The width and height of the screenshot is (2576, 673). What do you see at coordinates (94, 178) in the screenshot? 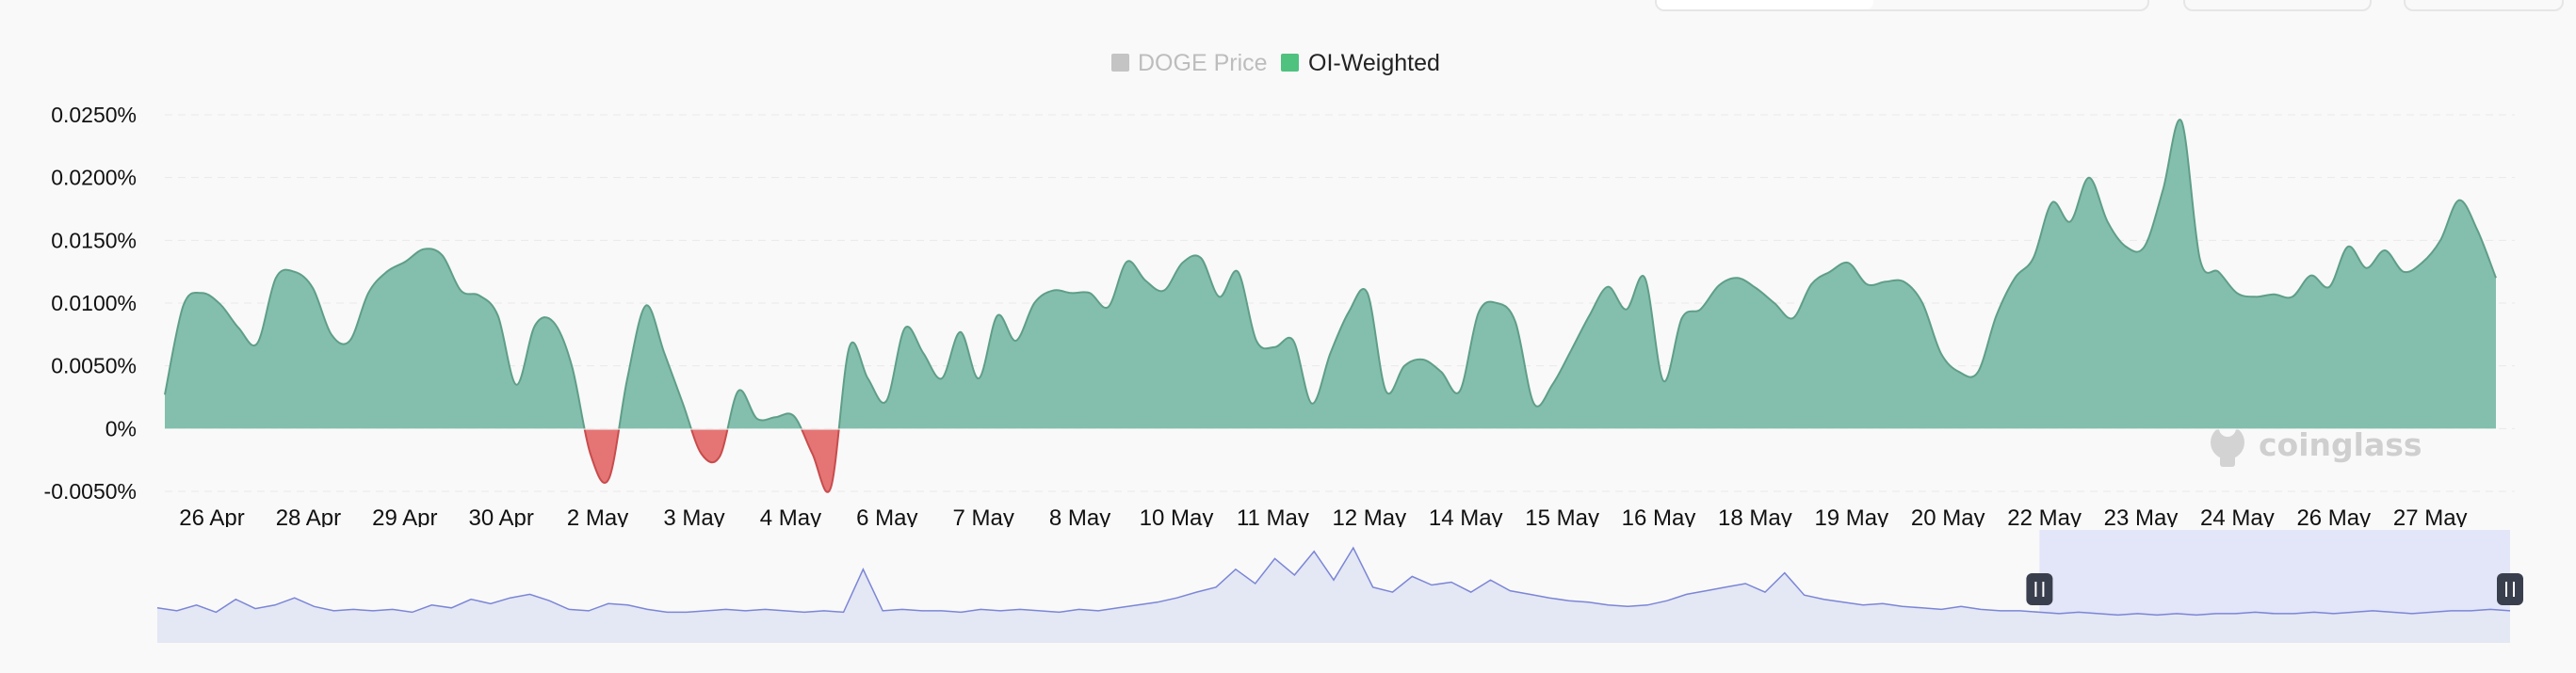
I see `y-tick-label: 0.0200%` at bounding box center [94, 178].